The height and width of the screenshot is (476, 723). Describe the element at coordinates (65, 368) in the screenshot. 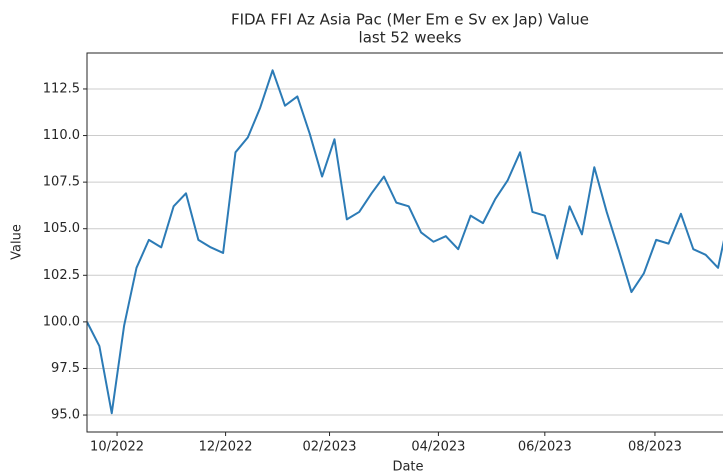

I see `y-tick-label: 97.5` at that location.